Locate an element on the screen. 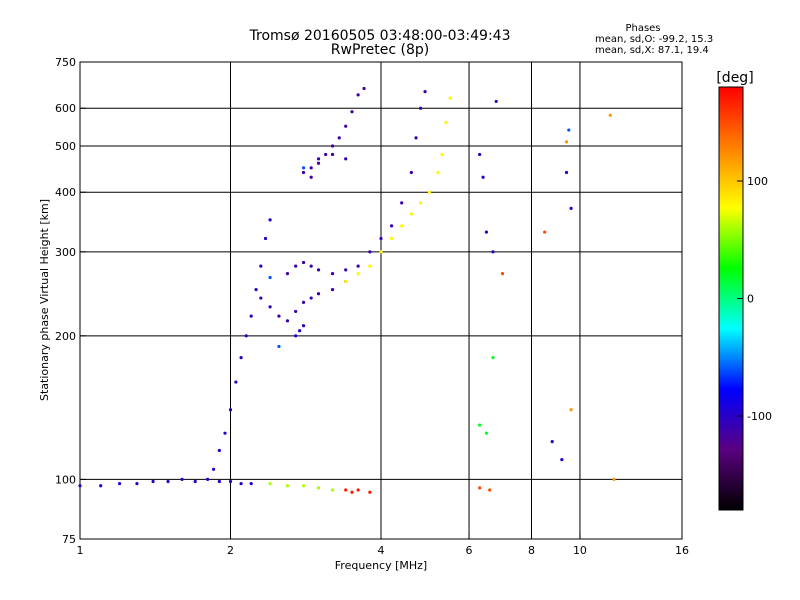  x-tick-label: 4 is located at coordinates (381, 550).